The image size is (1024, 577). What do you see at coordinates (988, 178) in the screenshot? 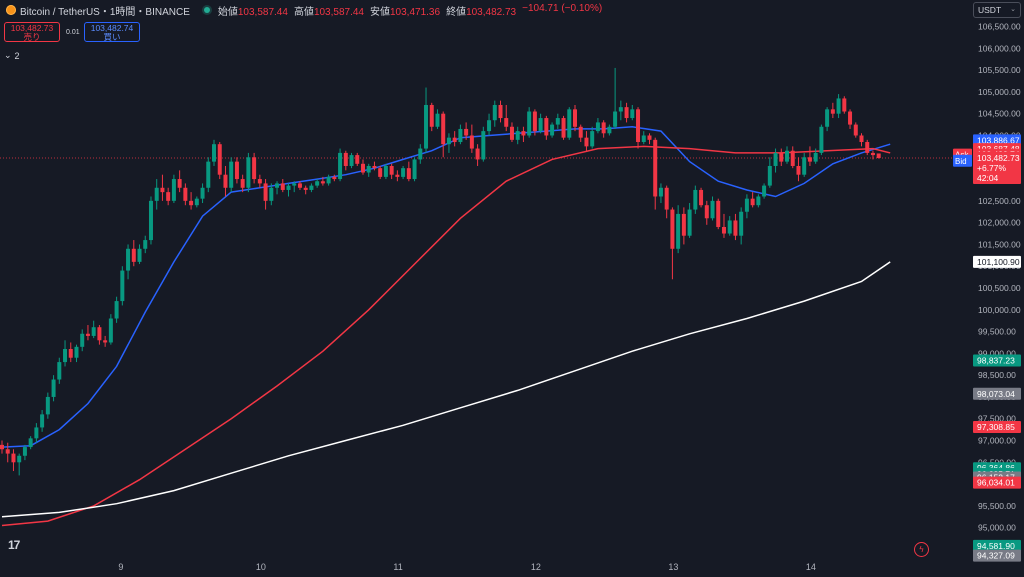
I see `last-price-text: 42:04` at bounding box center [988, 178].